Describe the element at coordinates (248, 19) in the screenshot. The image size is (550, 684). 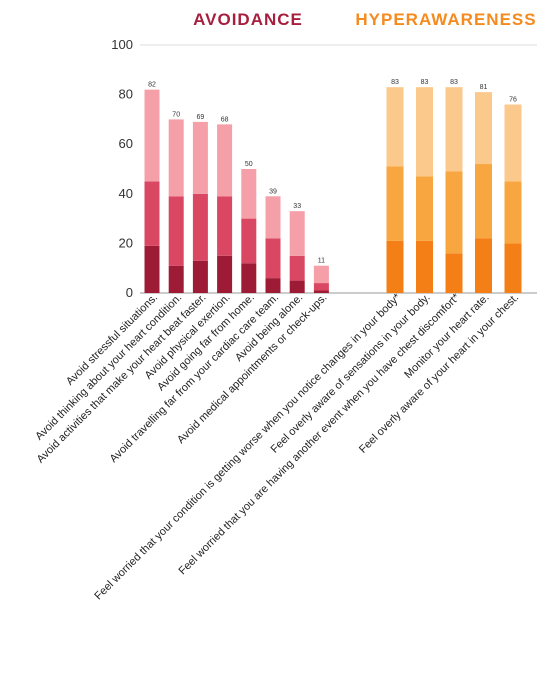
I see `avoidance-group-title: AVOIDANCE` at that location.